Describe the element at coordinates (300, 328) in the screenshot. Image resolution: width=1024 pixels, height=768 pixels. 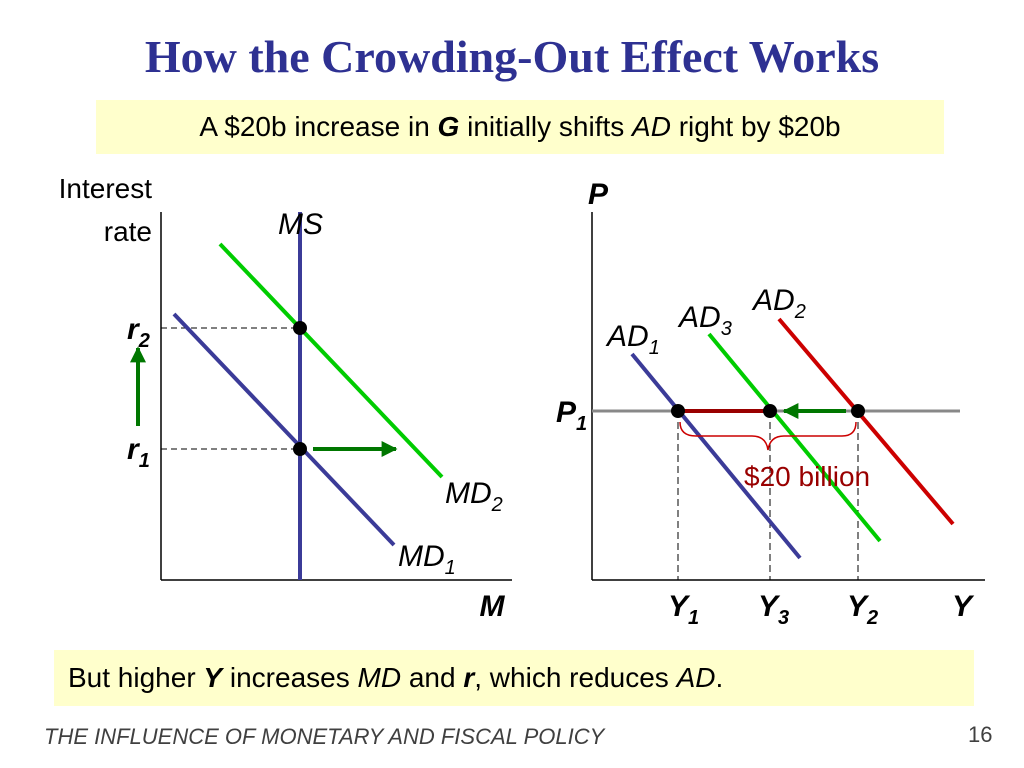
I see `equilibrium-point-r2` at that location.